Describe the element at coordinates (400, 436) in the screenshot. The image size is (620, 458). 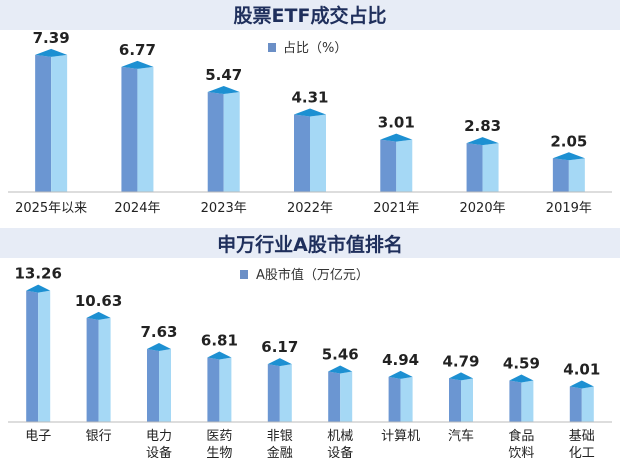
I see `chart2-category-label-6: 计算机` at that location.